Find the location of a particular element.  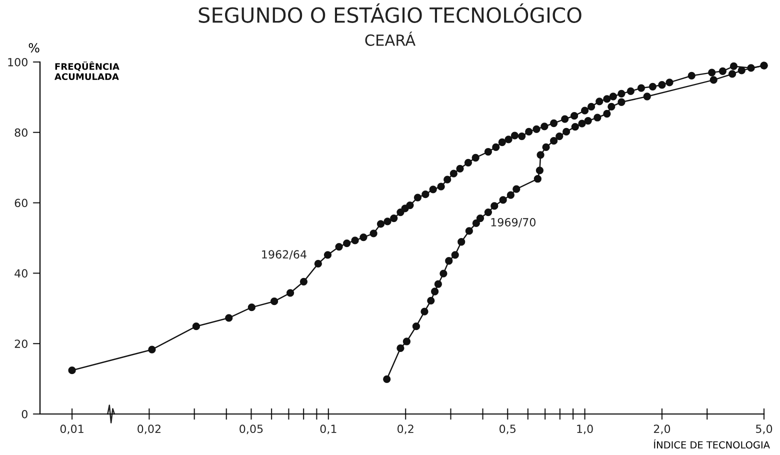

y-tick-label: 40 is located at coordinates (21, 273).